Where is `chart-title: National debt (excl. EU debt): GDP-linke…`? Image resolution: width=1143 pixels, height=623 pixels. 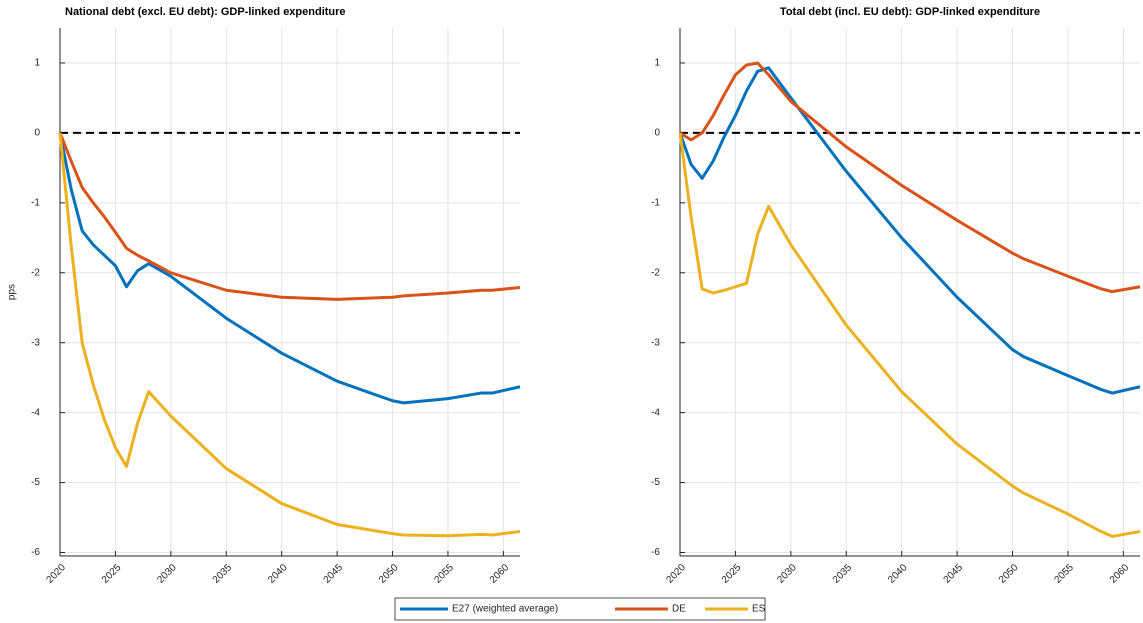
chart-title: National debt (excl. EU debt): GDP-linke… is located at coordinates (205, 12).